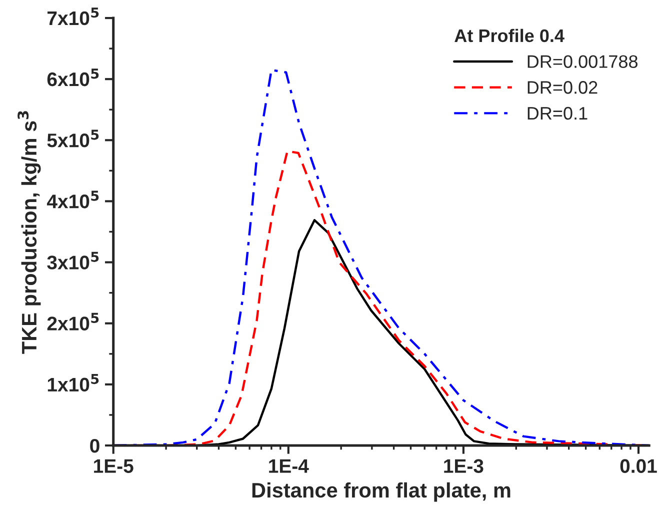  I want to click on y-tick-label: 1x10$^{5}$, so click(73, 383).